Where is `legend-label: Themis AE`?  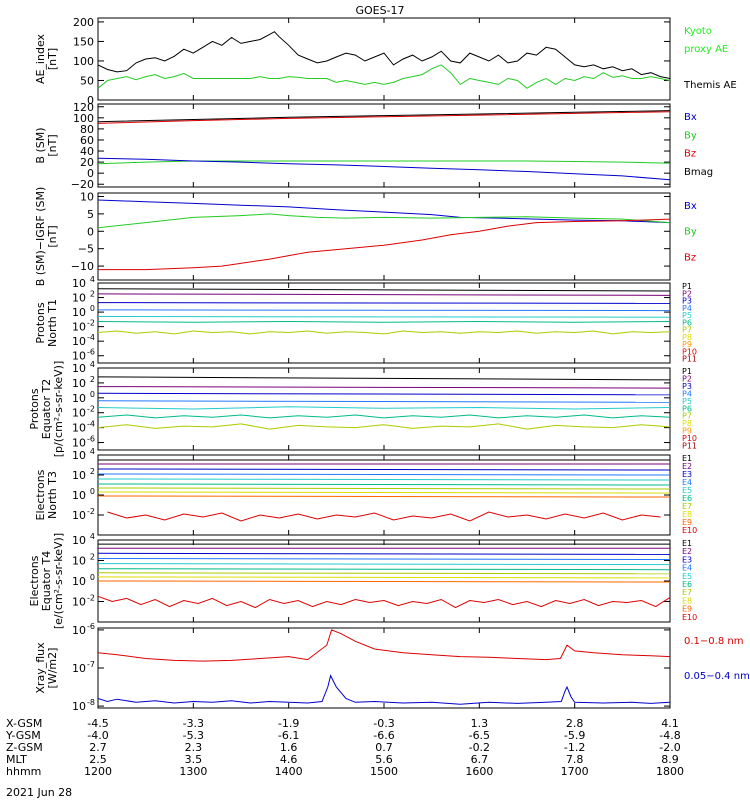 legend-label: Themis AE is located at coordinates (710, 85).